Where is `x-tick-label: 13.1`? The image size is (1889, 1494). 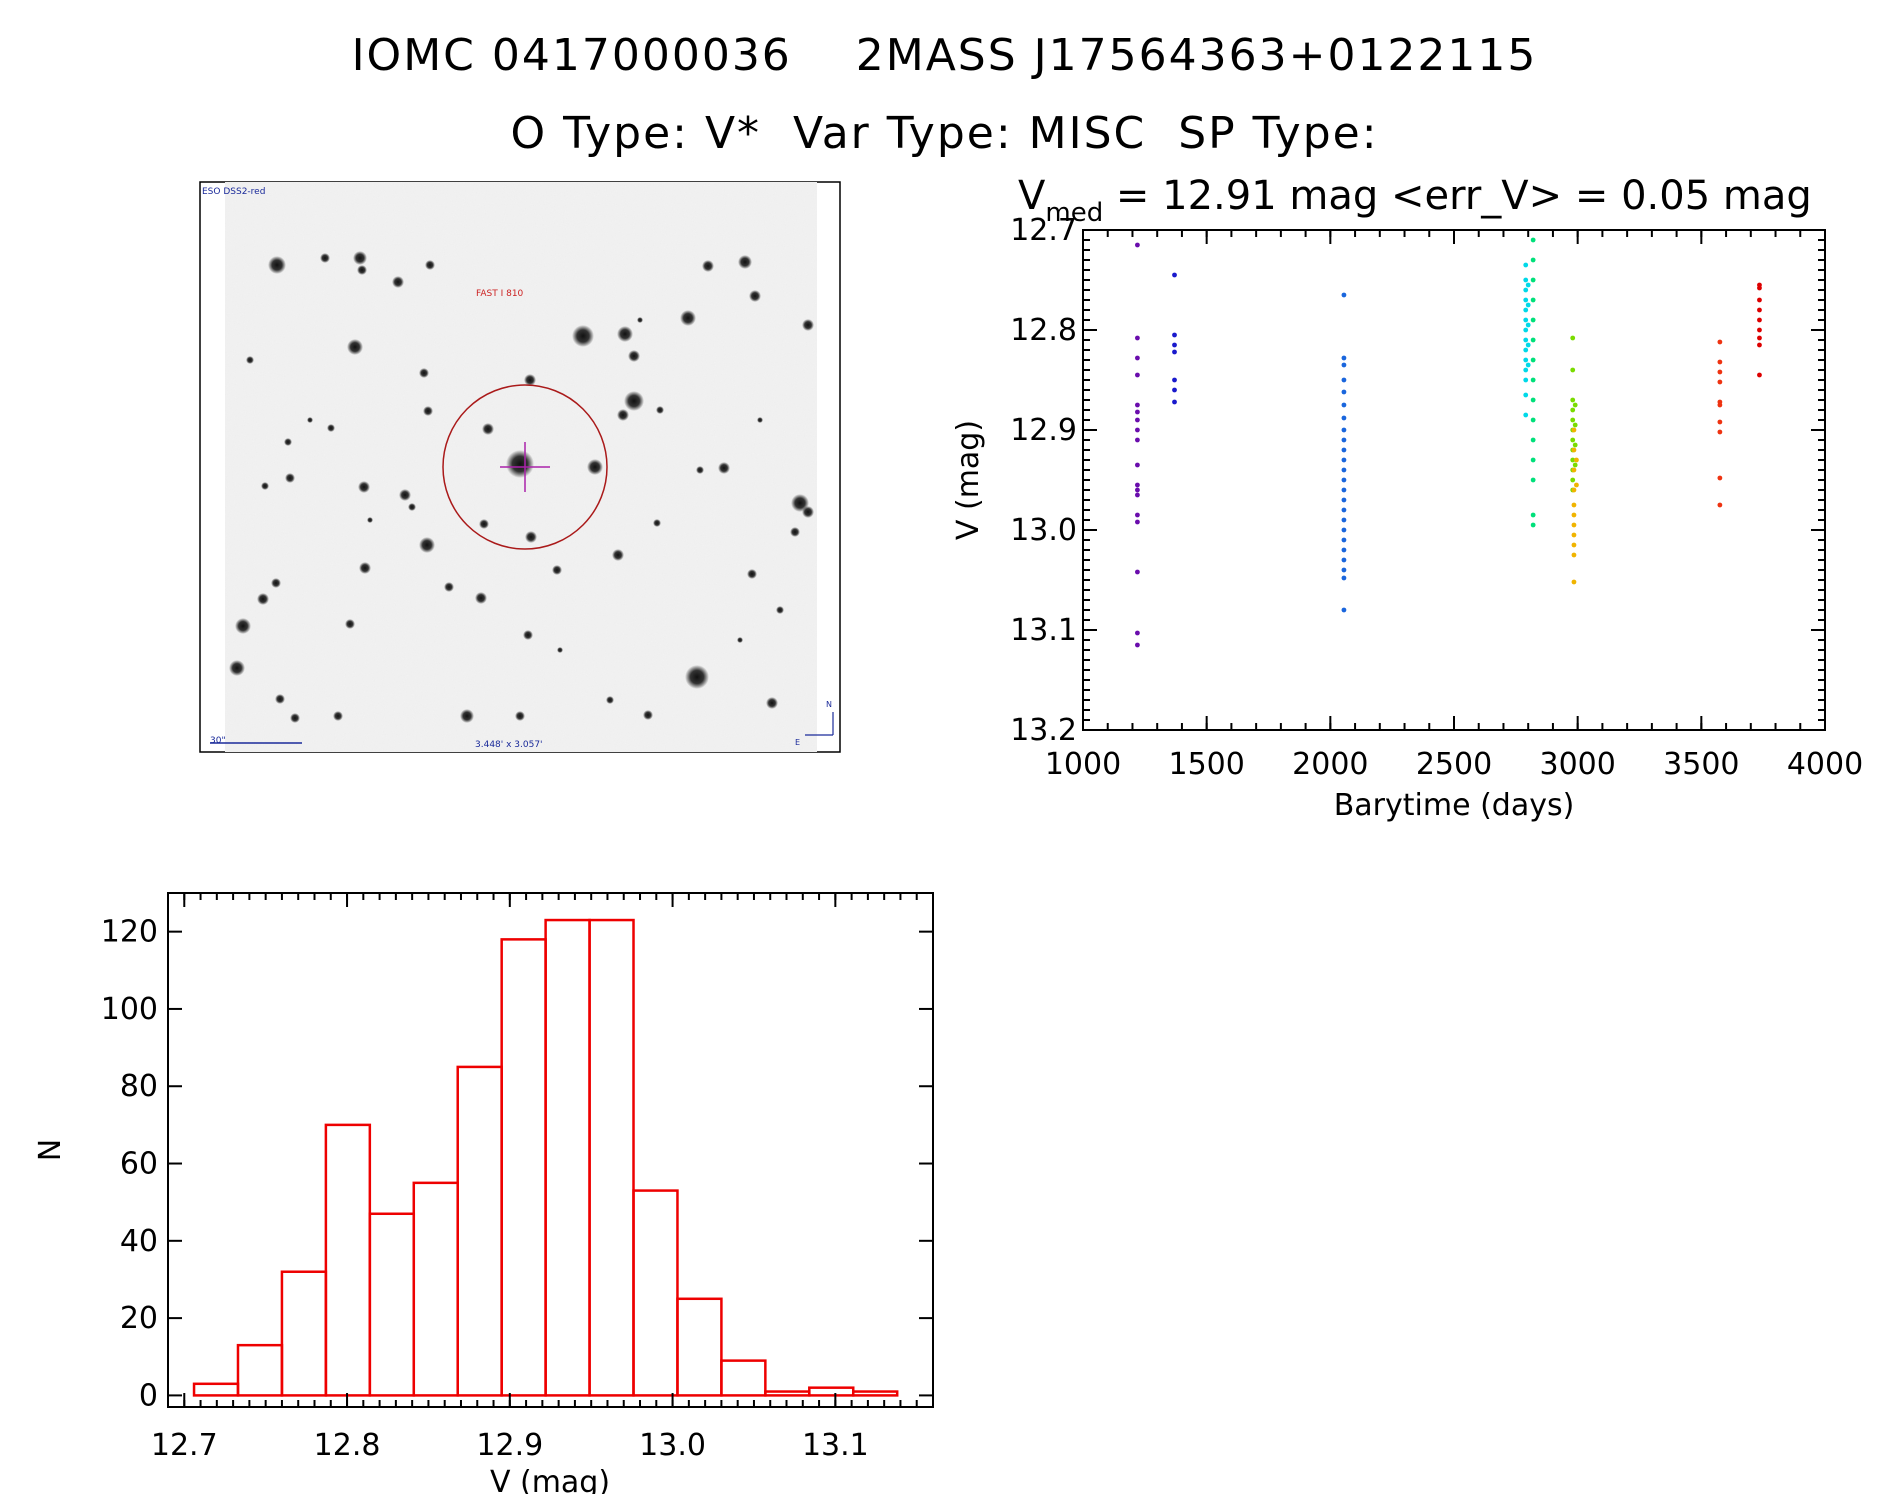 x-tick-label: 13.1 is located at coordinates (835, 1445).